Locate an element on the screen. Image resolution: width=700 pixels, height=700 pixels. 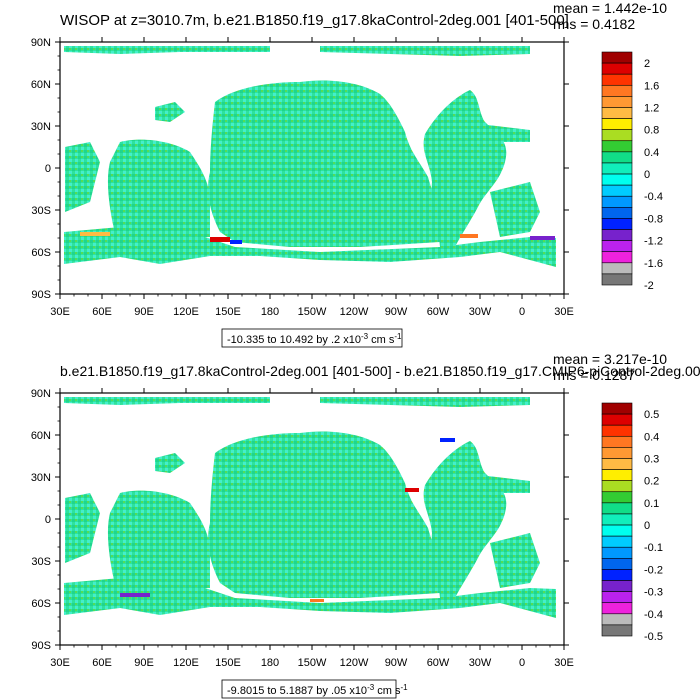
panel-1-mean: mean = 1.442e-10 is located at coordinates (610, 8).